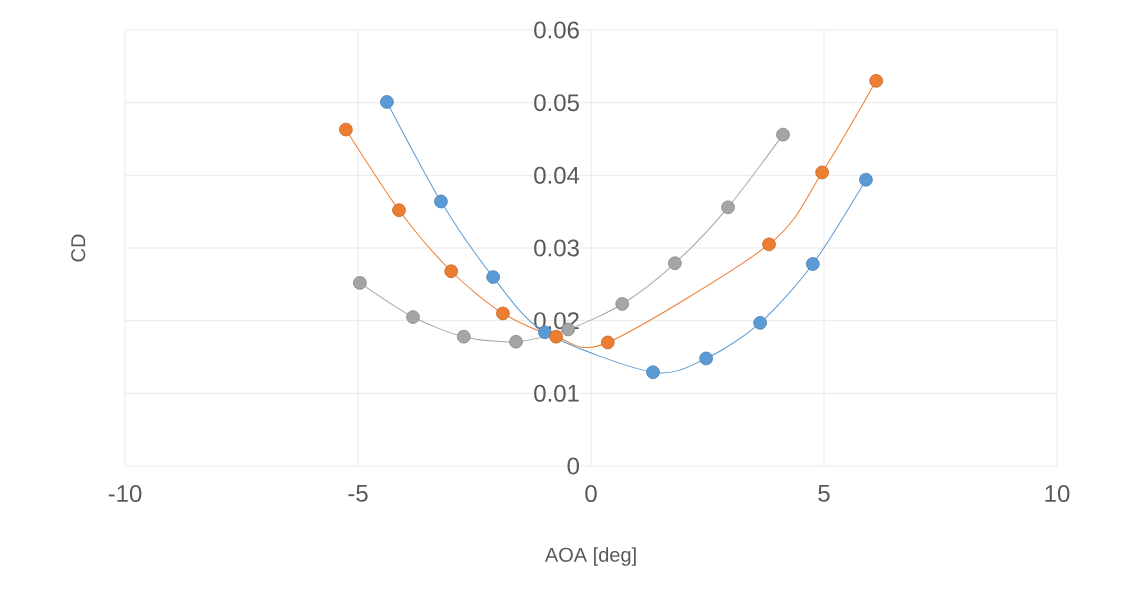 The image size is (1143, 593). Describe the element at coordinates (1057, 494) in the screenshot. I see `x-tick-label: 10` at that location.